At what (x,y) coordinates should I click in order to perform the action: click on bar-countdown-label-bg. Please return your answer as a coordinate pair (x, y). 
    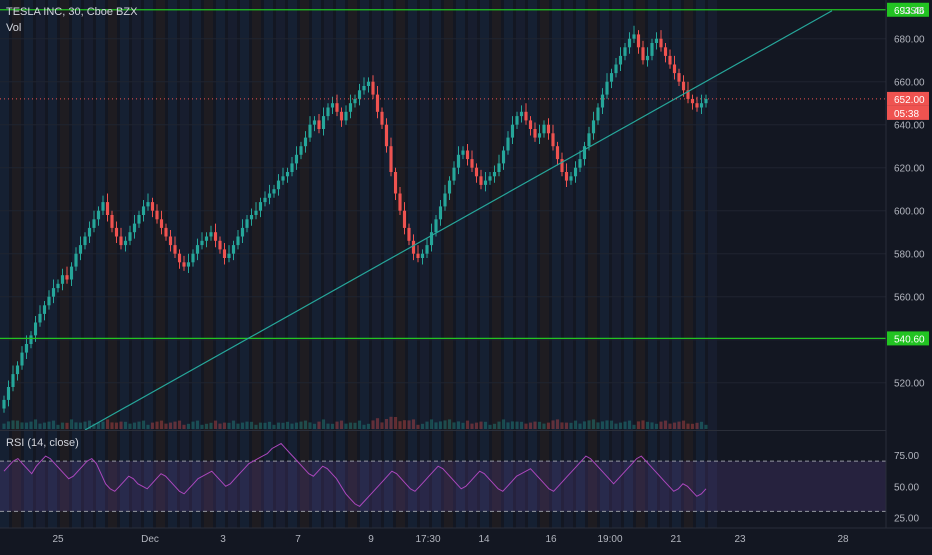
    Looking at the image, I should click on (908, 112).